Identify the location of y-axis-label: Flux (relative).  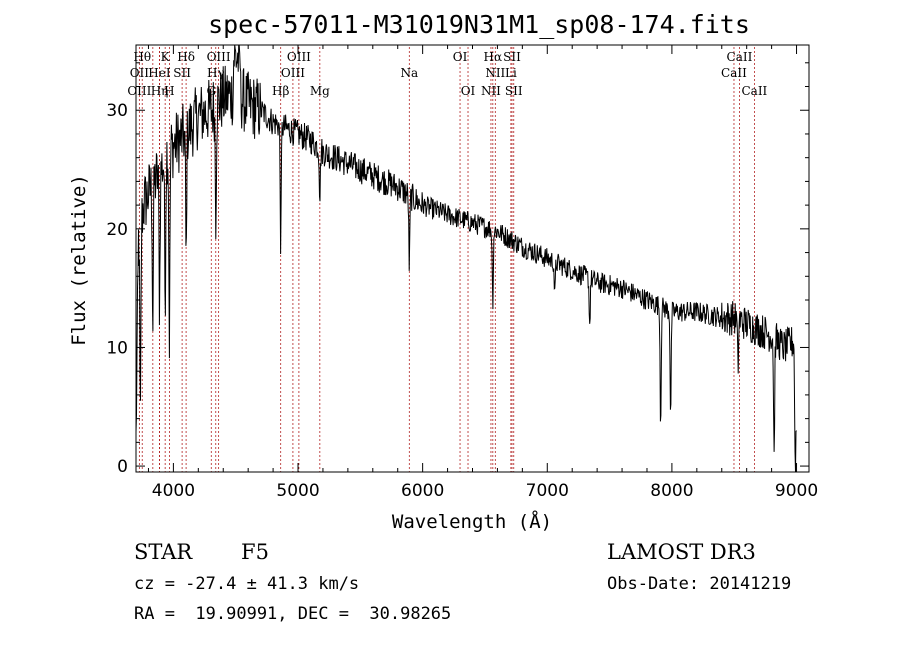
(79, 260).